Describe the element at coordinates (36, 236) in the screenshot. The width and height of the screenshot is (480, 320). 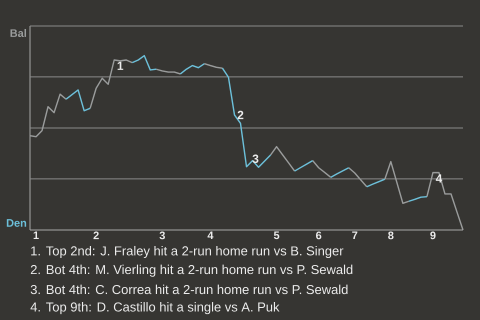
I see `x-tick-label: 1` at that location.